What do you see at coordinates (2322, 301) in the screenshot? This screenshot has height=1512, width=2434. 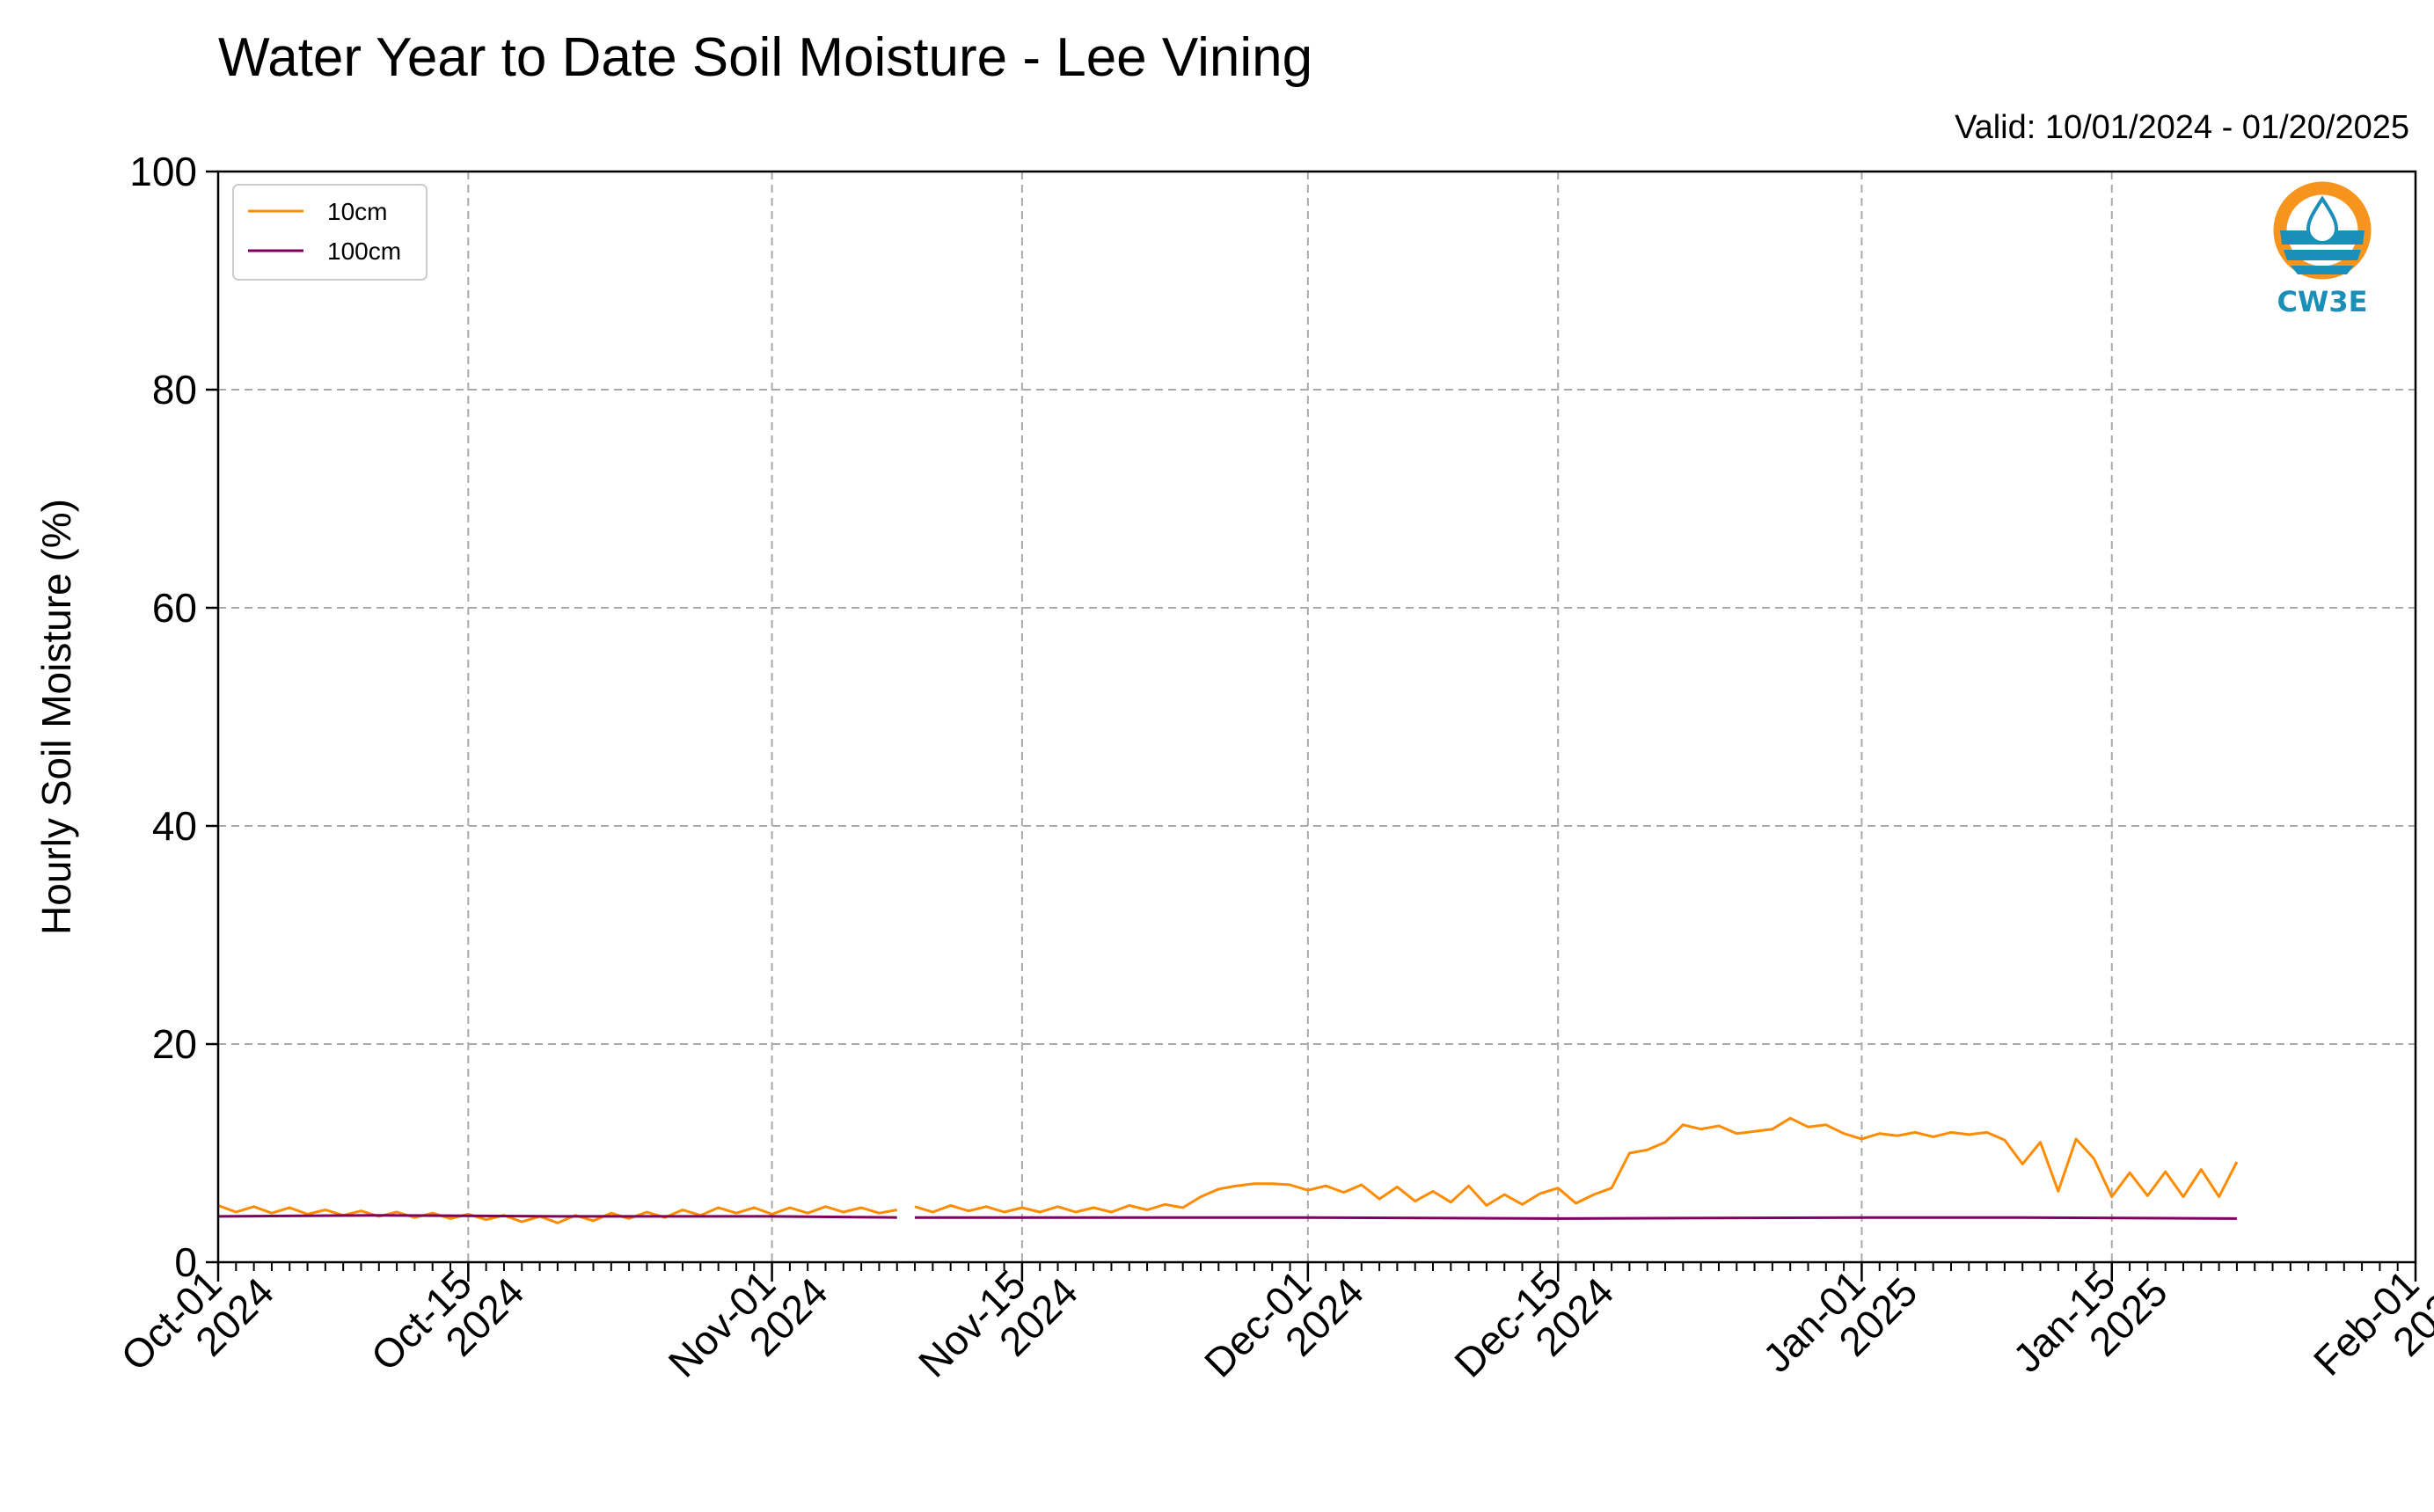 I see `logo-text: CW3E` at bounding box center [2322, 301].